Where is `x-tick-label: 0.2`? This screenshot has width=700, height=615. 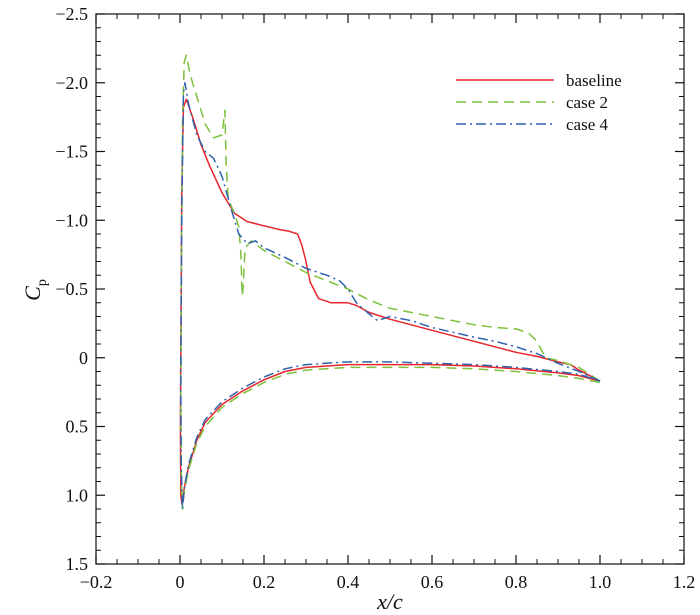
x-tick-label: 0.2 is located at coordinates (264, 582).